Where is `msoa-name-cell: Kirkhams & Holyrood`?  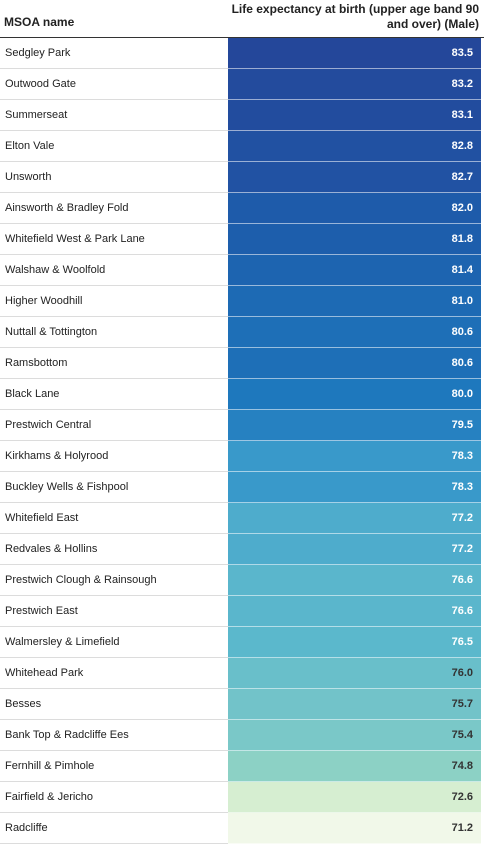
msoa-name-cell: Kirkhams & Holyrood is located at coordinates (114, 456).